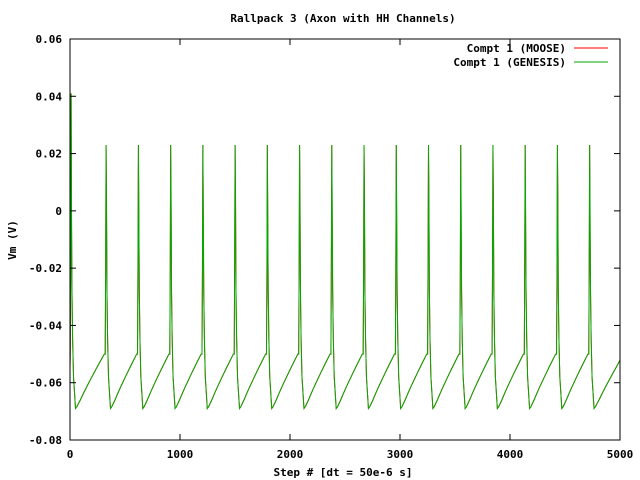 This screenshot has height=480, width=640. What do you see at coordinates (620, 454) in the screenshot?
I see `x-tick-label: 5000` at bounding box center [620, 454].